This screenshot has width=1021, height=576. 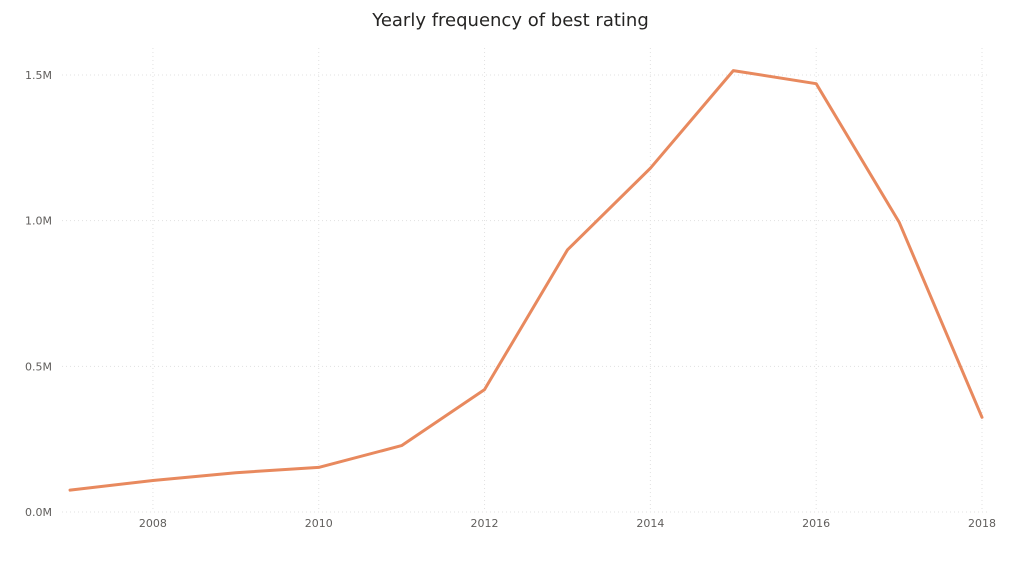 What do you see at coordinates (38, 512) in the screenshot?
I see `y-tick-label: 0.0M` at bounding box center [38, 512].